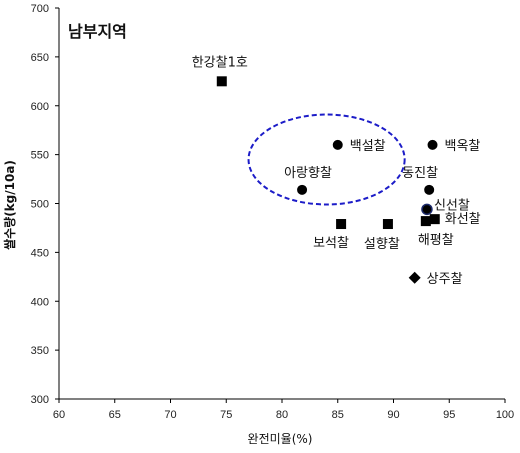 This screenshot has width=520, height=453. What do you see at coordinates (40, 107) in the screenshot?
I see `y-tick-label: 600` at bounding box center [40, 107].